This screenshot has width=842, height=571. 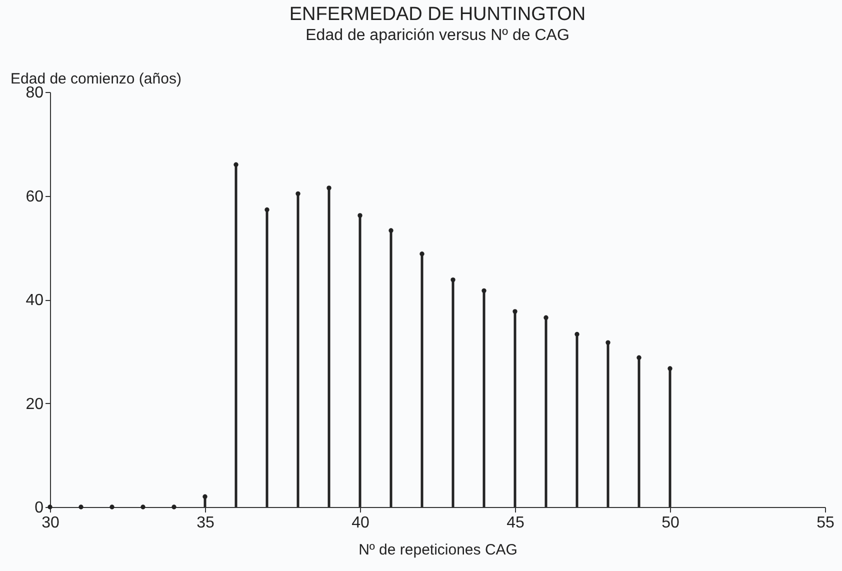 What do you see at coordinates (671, 523) in the screenshot?
I see `x-tick-label: 50` at bounding box center [671, 523].